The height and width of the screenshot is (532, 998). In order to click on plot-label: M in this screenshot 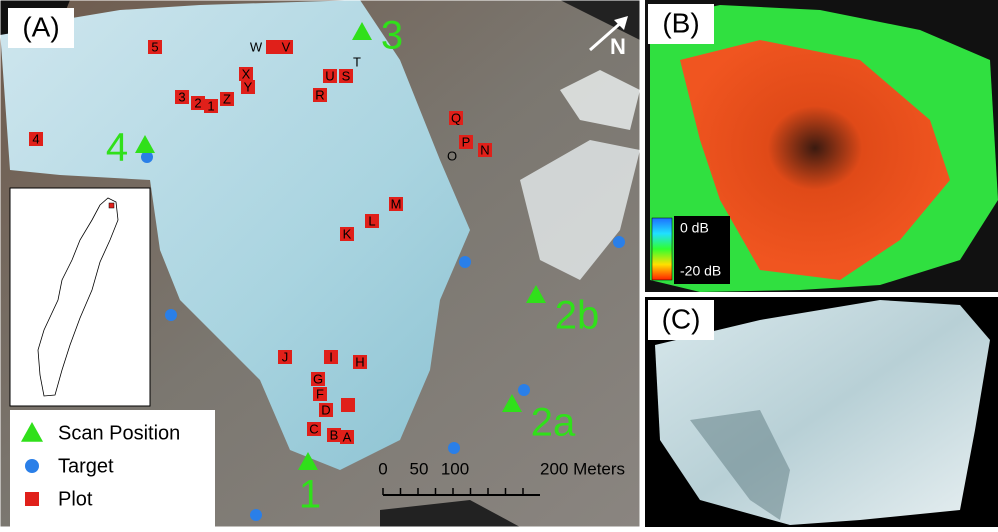, I will do `click(396, 203)`.